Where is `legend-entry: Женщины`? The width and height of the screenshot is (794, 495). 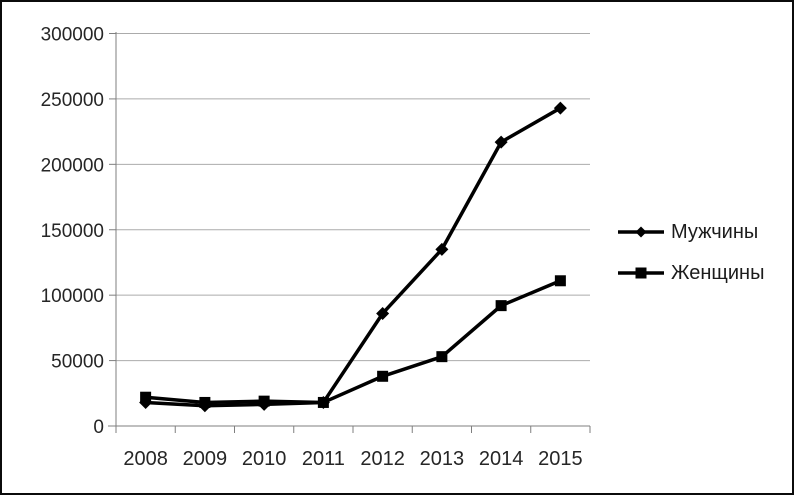
legend-entry: Женщины is located at coordinates (691, 273).